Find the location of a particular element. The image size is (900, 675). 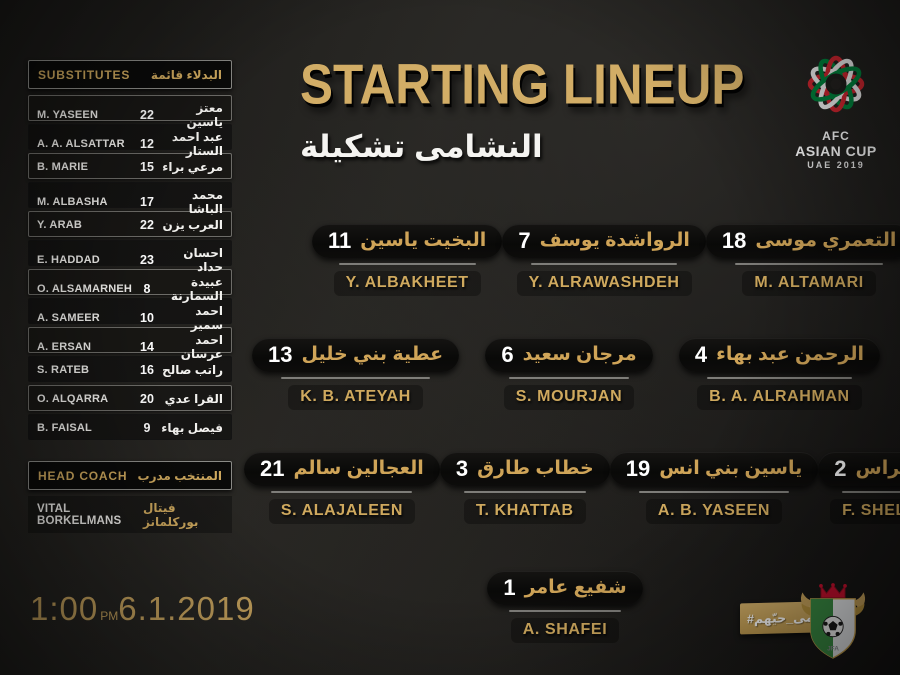

substitute-name-en: A. A. ALSATTAR is located at coordinates (81, 144).